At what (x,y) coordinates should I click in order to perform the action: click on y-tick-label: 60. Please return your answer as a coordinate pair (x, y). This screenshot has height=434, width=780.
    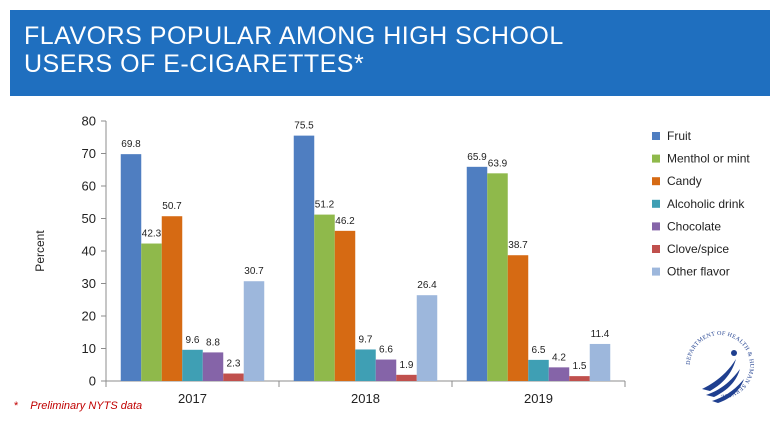
    Looking at the image, I should click on (89, 186).